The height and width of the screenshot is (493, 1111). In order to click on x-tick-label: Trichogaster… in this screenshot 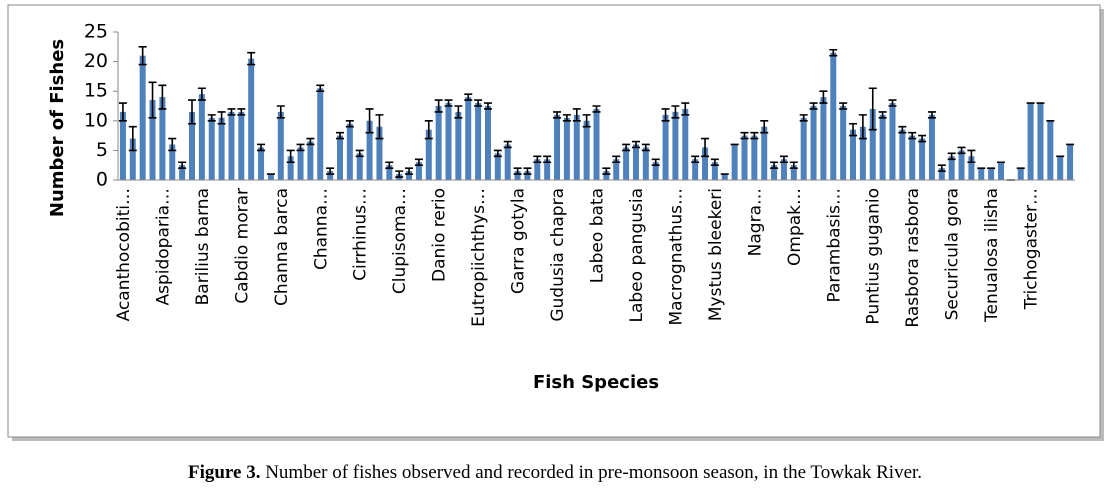, I will do `click(1032, 249)`.